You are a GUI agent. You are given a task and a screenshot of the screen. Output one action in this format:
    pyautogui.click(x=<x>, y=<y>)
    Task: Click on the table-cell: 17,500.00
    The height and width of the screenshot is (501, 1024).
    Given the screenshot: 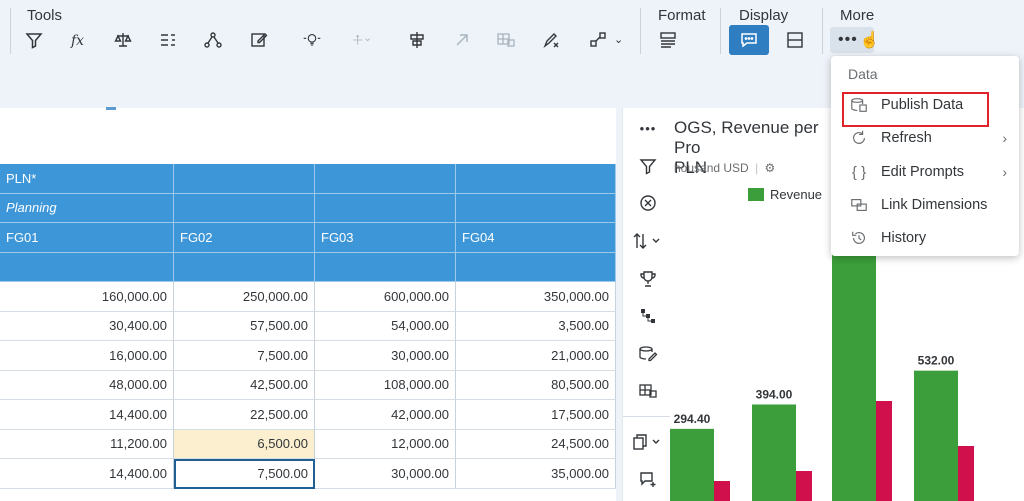 What is the action you would take?
    pyautogui.click(x=536, y=415)
    